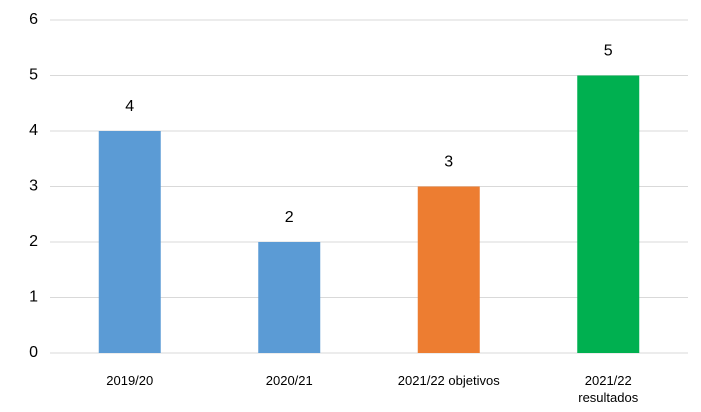 This screenshot has width=701, height=412. Describe the element at coordinates (289, 380) in the screenshot. I see `x-tick-label: 2020/21` at that location.